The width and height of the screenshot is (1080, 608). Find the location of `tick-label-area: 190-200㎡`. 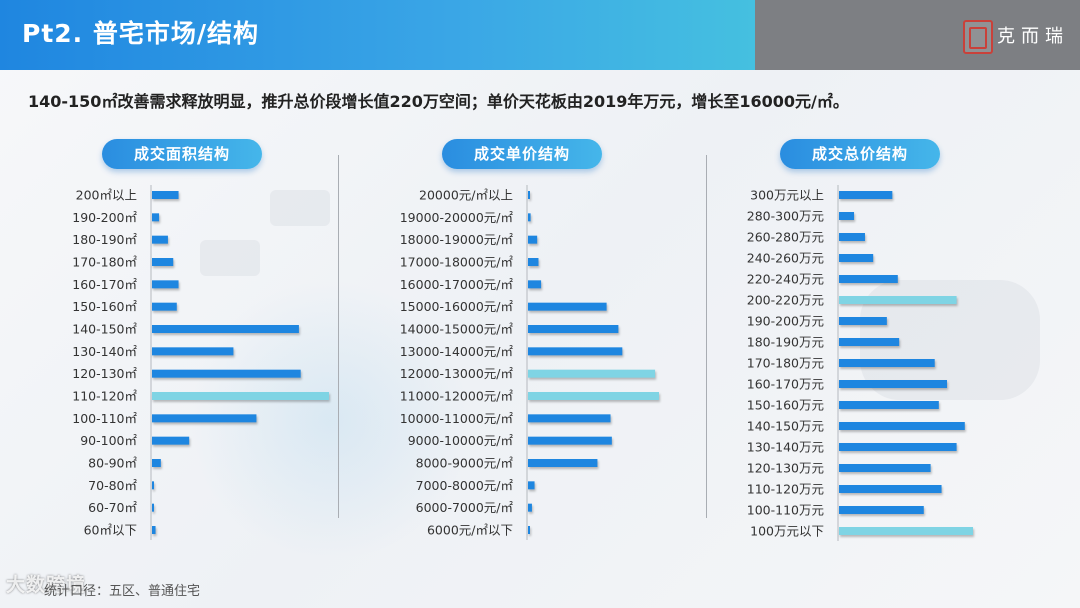

tick-label-area: 190-200㎡ is located at coordinates (104, 217).